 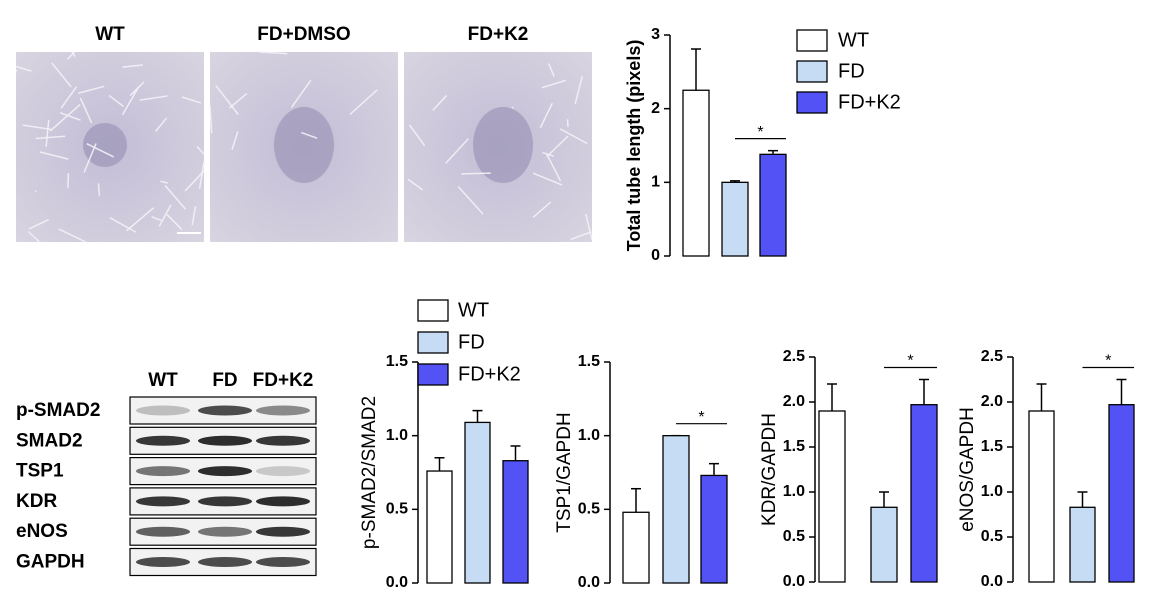 I want to click on y-axis-label: p-SMAD2/SMAD2, so click(x=369, y=472).